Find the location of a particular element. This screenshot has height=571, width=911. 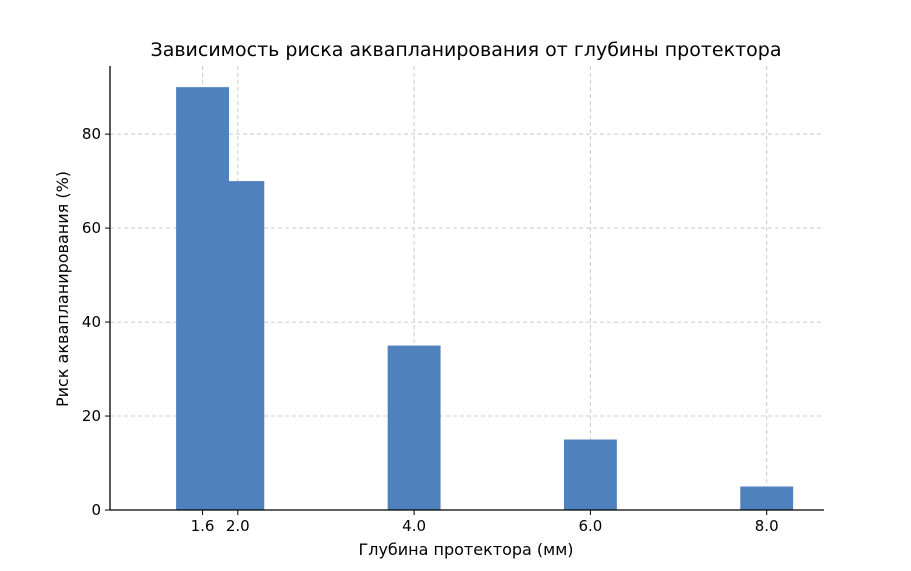

y-tick-label: 80 is located at coordinates (91, 134).